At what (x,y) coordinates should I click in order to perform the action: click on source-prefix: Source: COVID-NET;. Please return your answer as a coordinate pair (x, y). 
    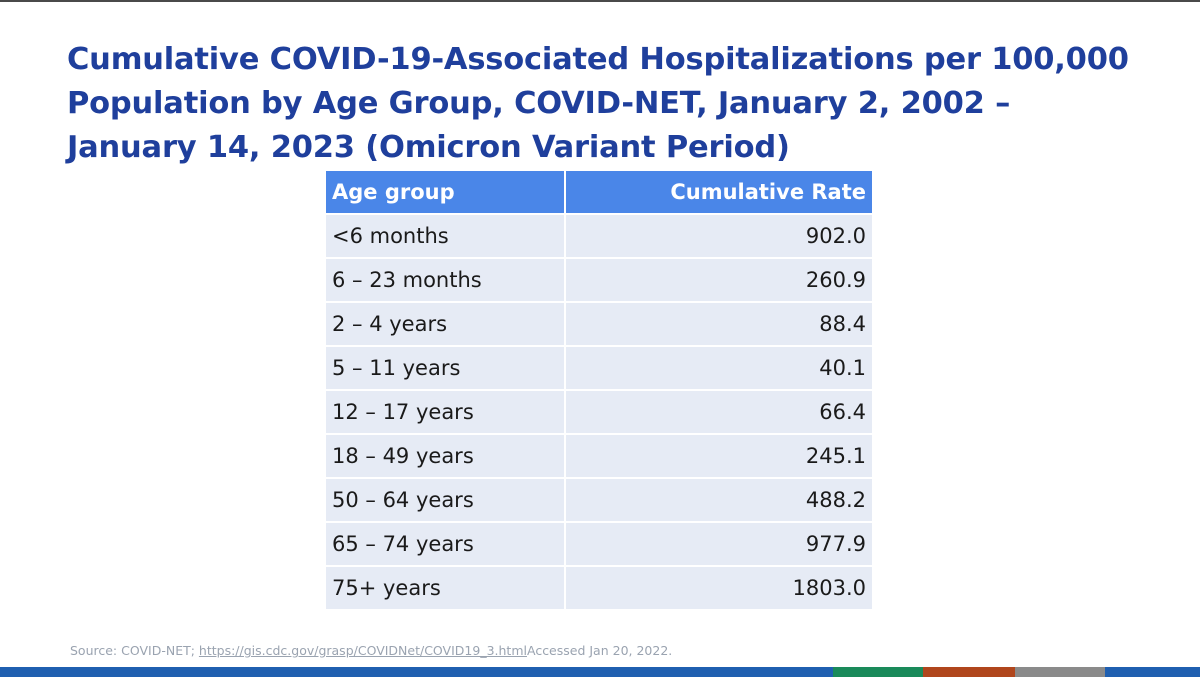
    Looking at the image, I should click on (134, 650).